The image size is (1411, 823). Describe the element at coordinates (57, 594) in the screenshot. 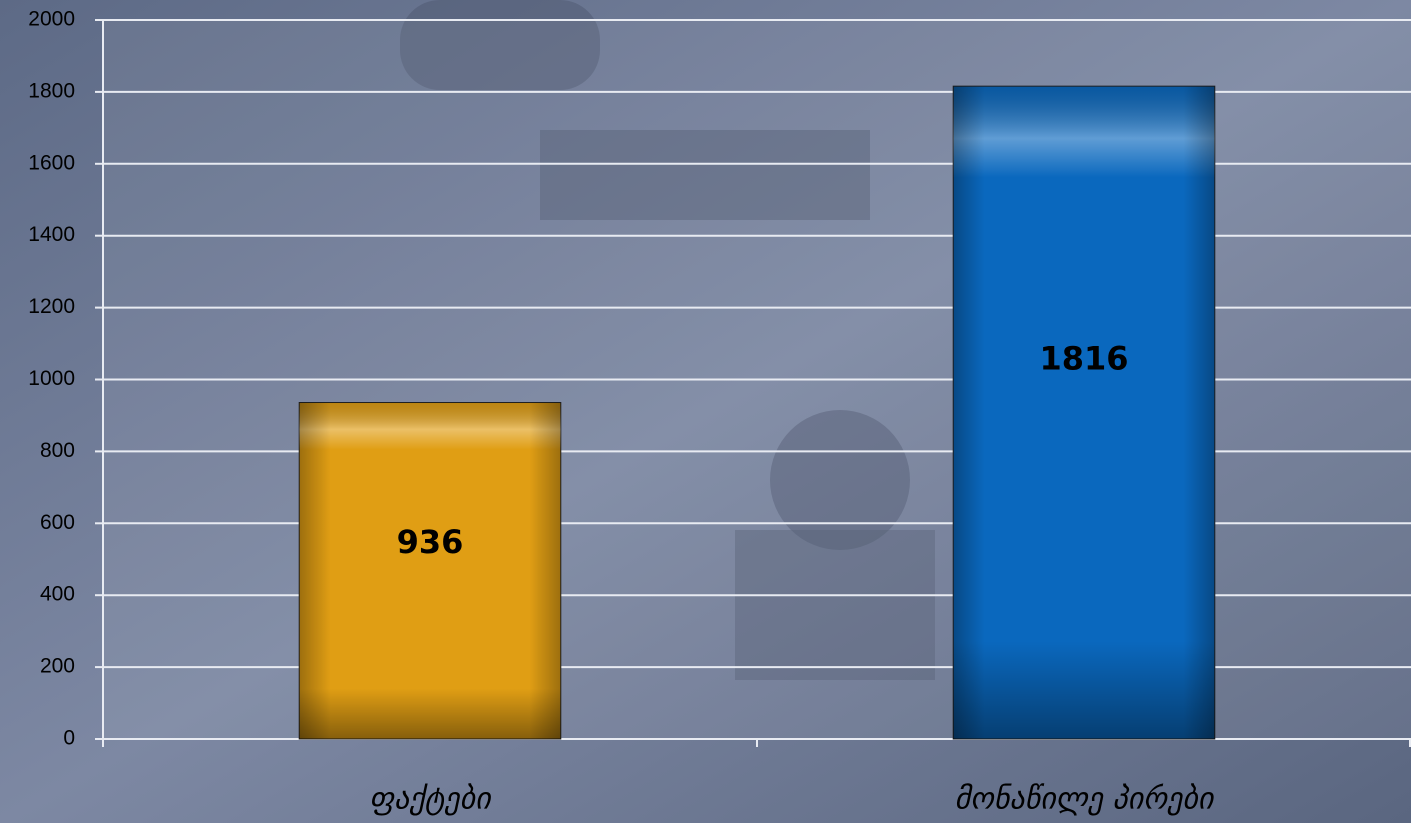

I see `y-tick-label: 400` at that location.